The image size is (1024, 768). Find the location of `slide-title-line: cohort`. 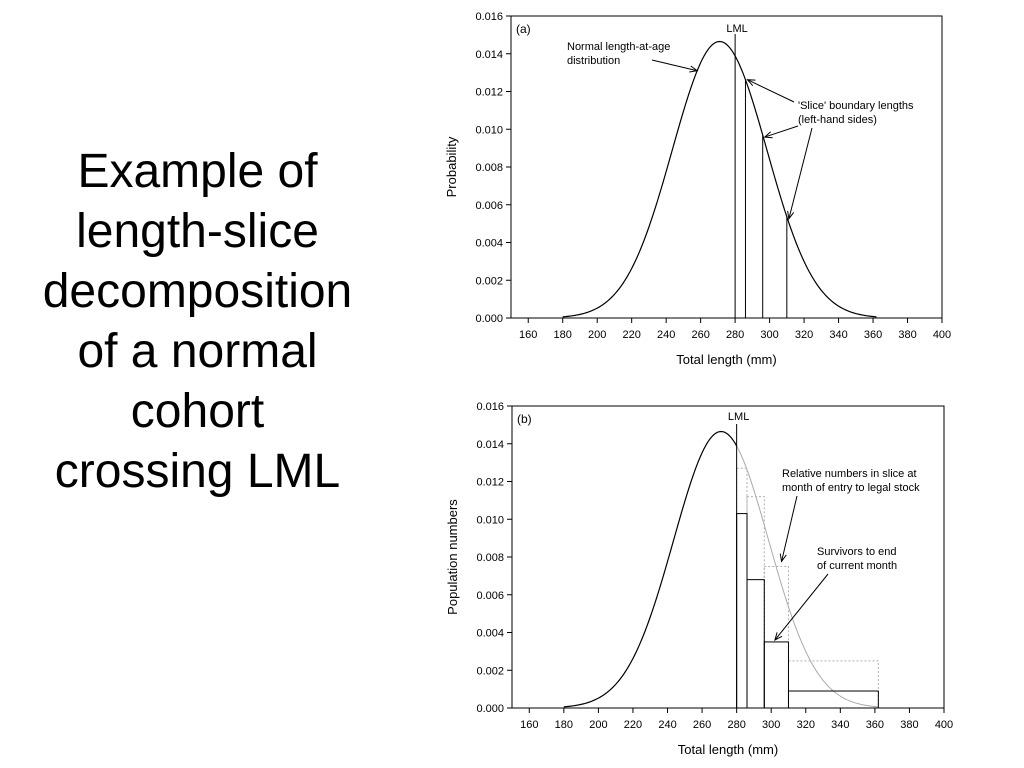

slide-title-line: cohort is located at coordinates (197, 411).